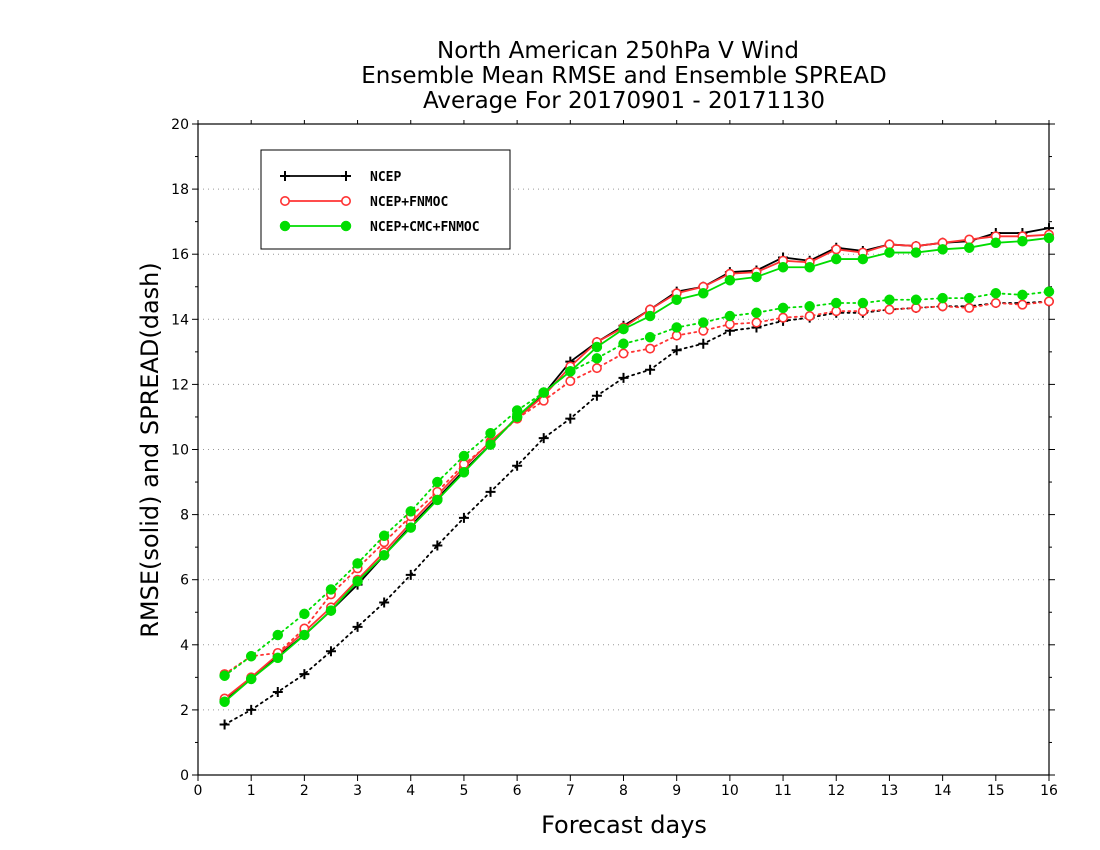  I want to click on y-tick-label: 14, so click(180, 320).